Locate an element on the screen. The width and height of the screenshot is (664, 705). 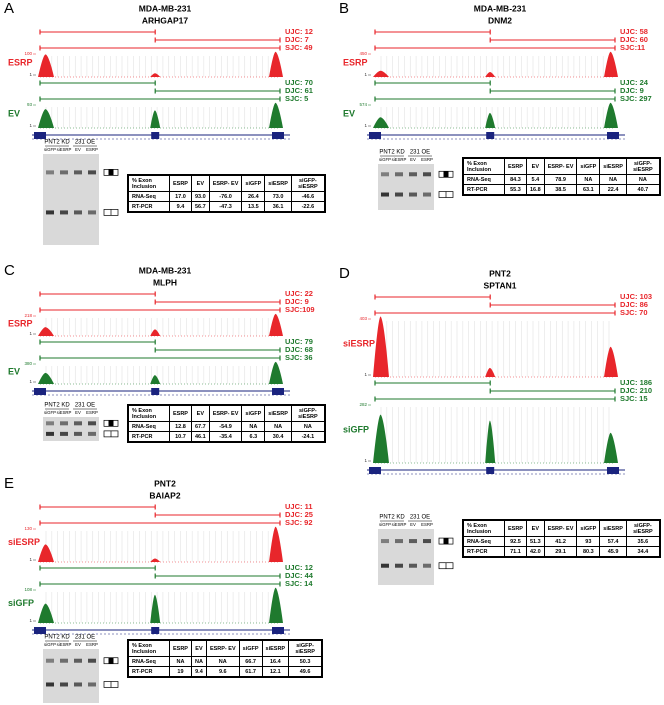
table-cell: 9.6 is located at coordinates (222, 671).